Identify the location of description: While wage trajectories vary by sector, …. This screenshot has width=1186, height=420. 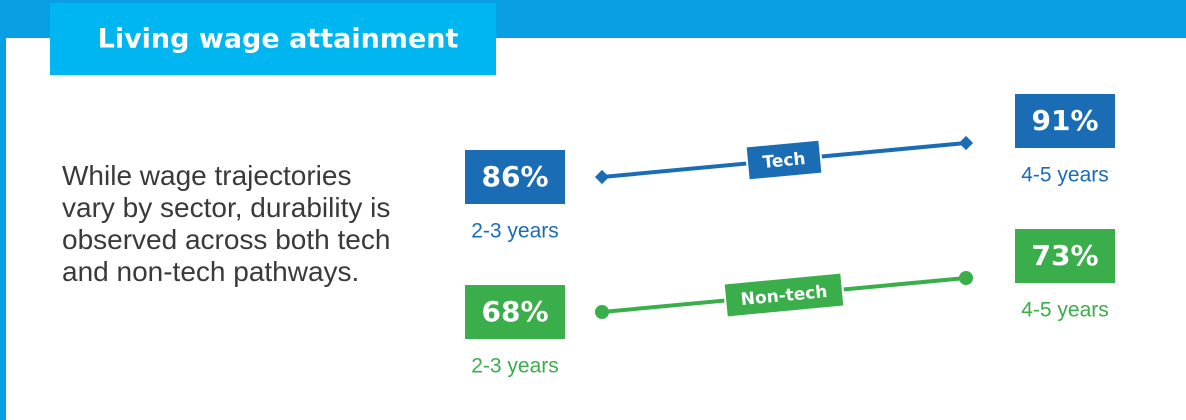
(226, 223).